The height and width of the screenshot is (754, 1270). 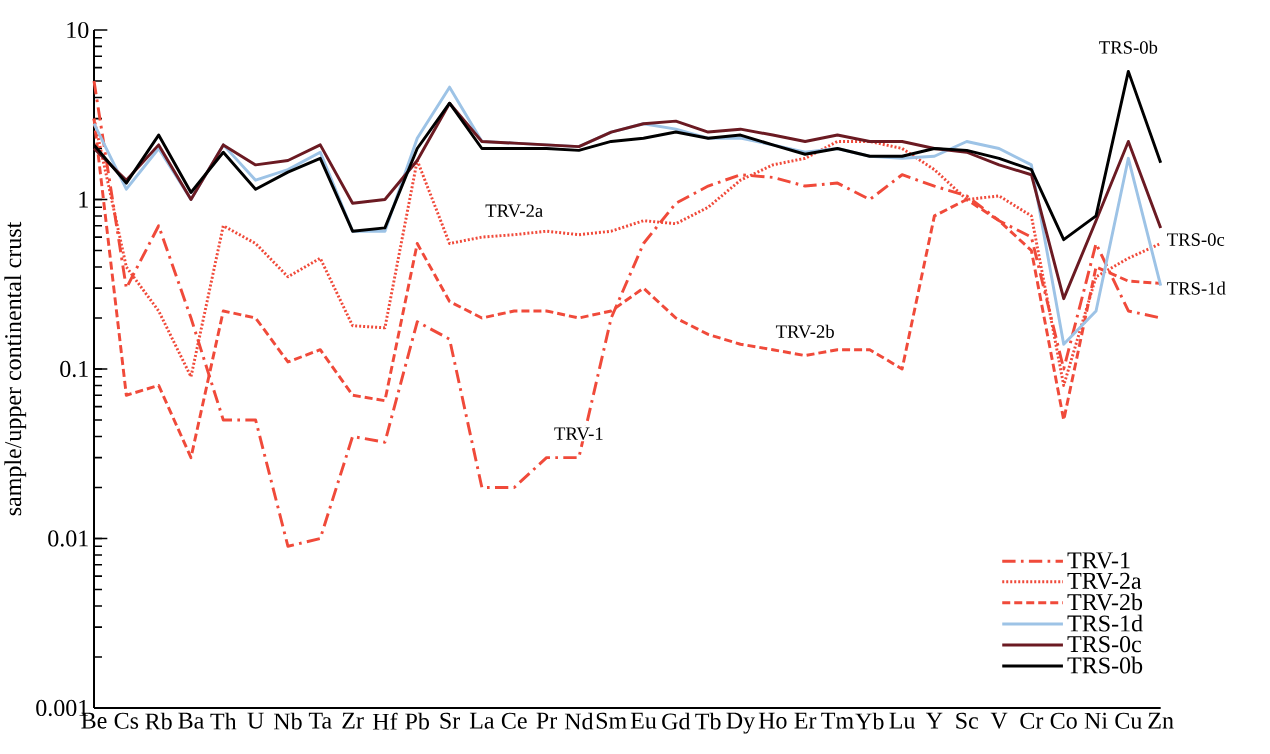 I want to click on x-tick-label: La, so click(x=482, y=720).